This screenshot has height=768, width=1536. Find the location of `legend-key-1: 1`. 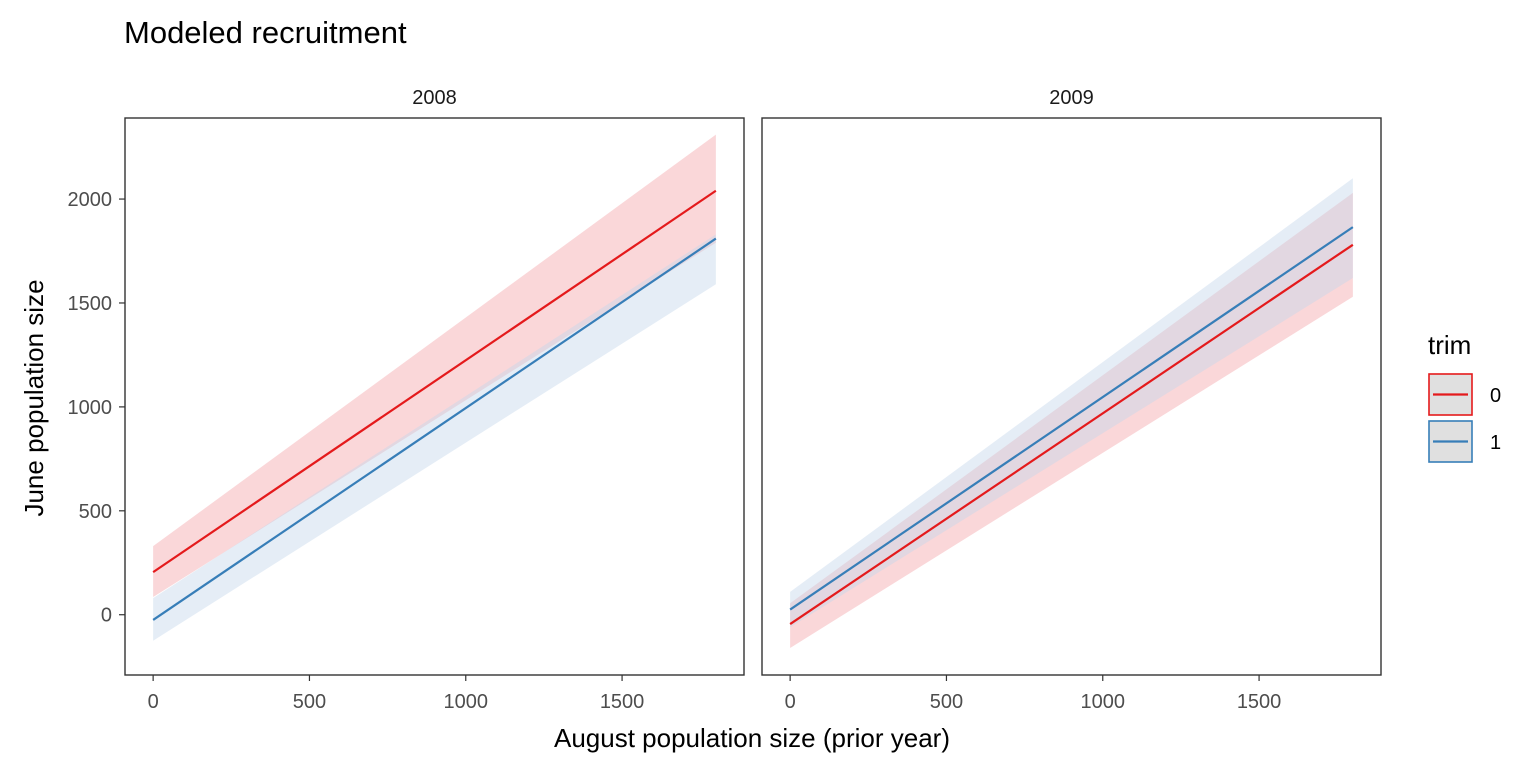

legend-key-1: 1 is located at coordinates (1464, 441).